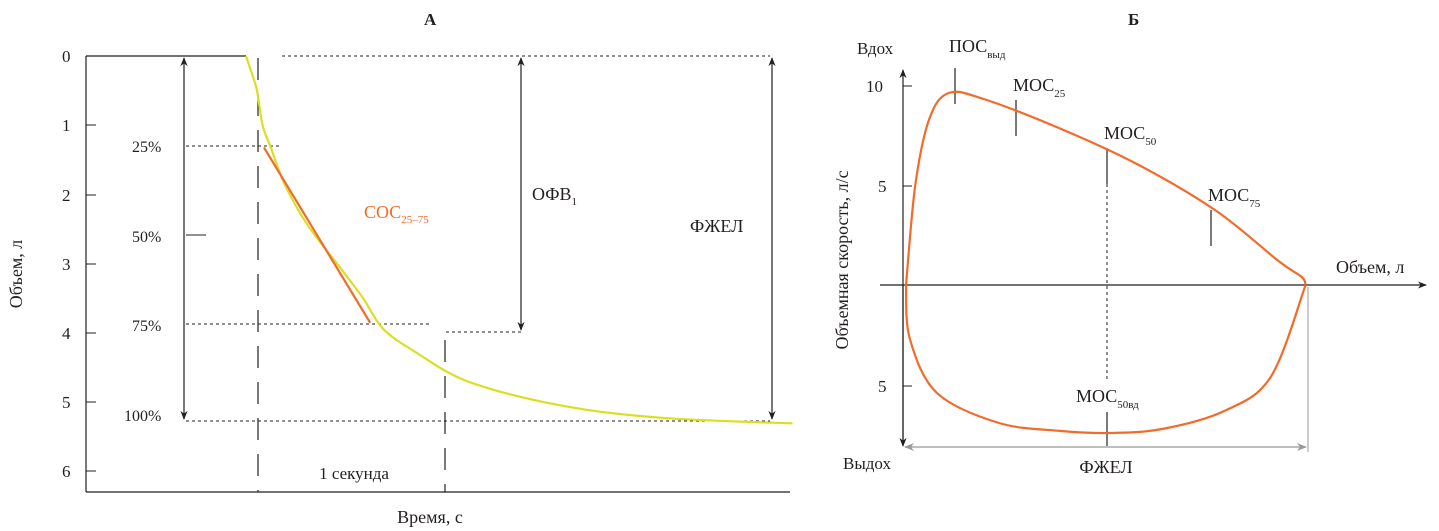  I want to click on pef-label: ПОСвыд, so click(977, 48).